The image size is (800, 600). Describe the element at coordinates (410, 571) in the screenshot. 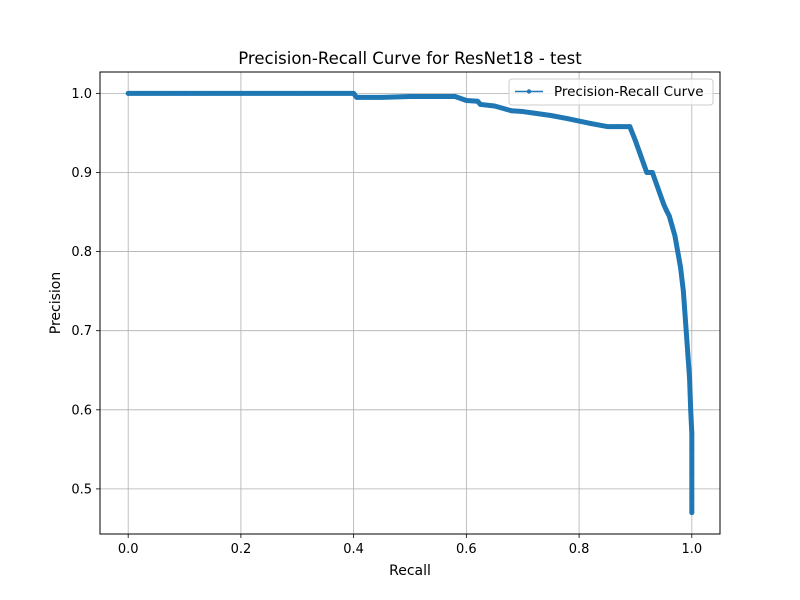

I see `x-axis-label: Recall` at that location.